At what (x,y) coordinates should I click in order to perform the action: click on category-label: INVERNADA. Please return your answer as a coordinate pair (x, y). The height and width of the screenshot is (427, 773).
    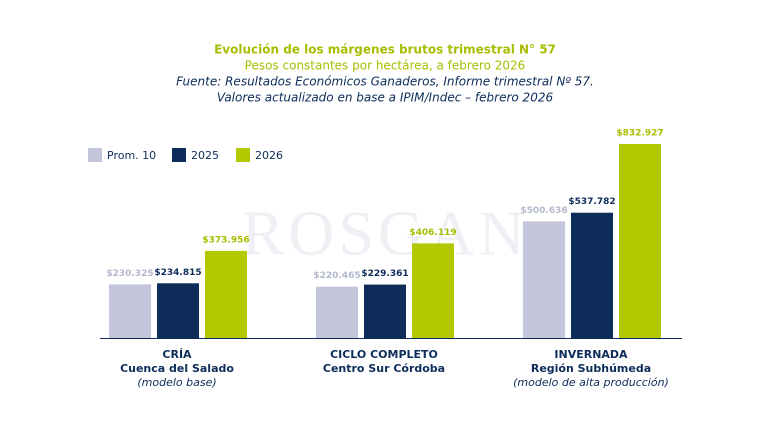
    Looking at the image, I should click on (591, 354).